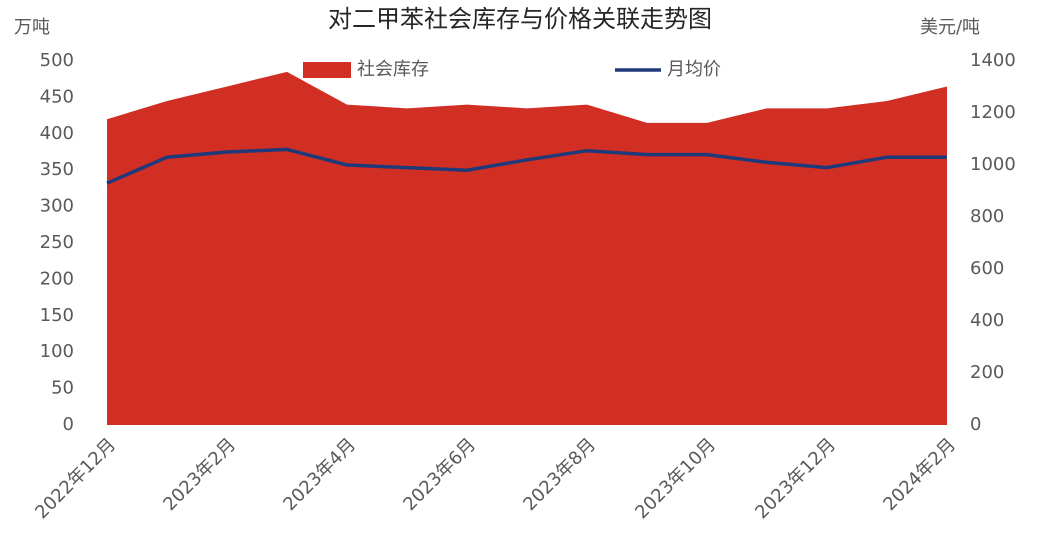 The width and height of the screenshot is (1043, 560). Describe the element at coordinates (62, 388) in the screenshot. I see `y-tick-label: 50` at that location.